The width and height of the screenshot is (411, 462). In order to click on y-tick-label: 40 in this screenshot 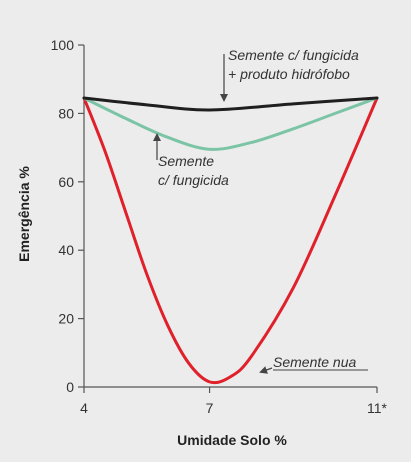, I will do `click(66, 250)`.